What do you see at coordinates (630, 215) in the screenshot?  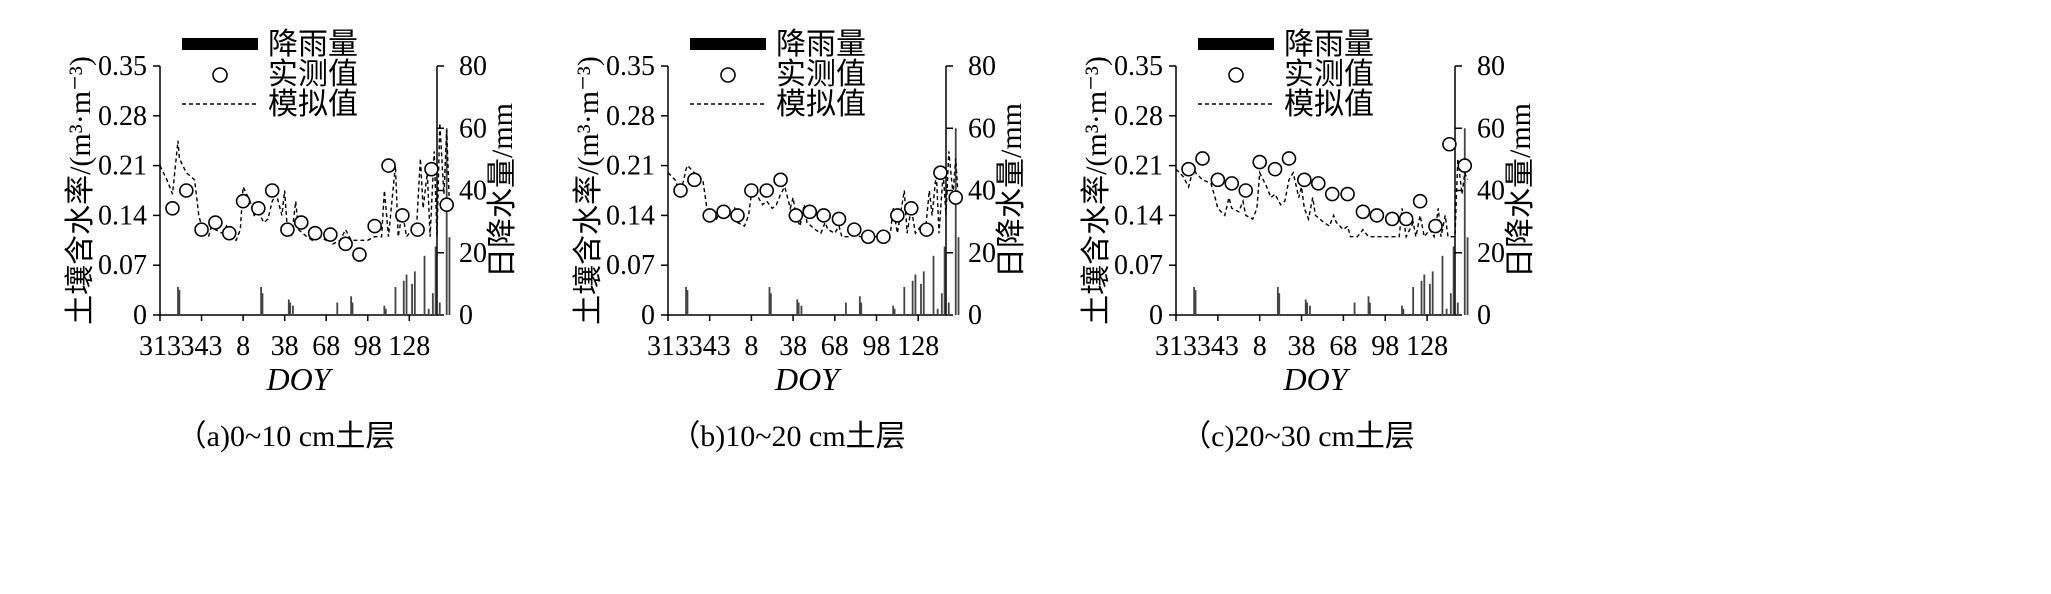 I see `left-tick-label: 0.14` at bounding box center [630, 215].